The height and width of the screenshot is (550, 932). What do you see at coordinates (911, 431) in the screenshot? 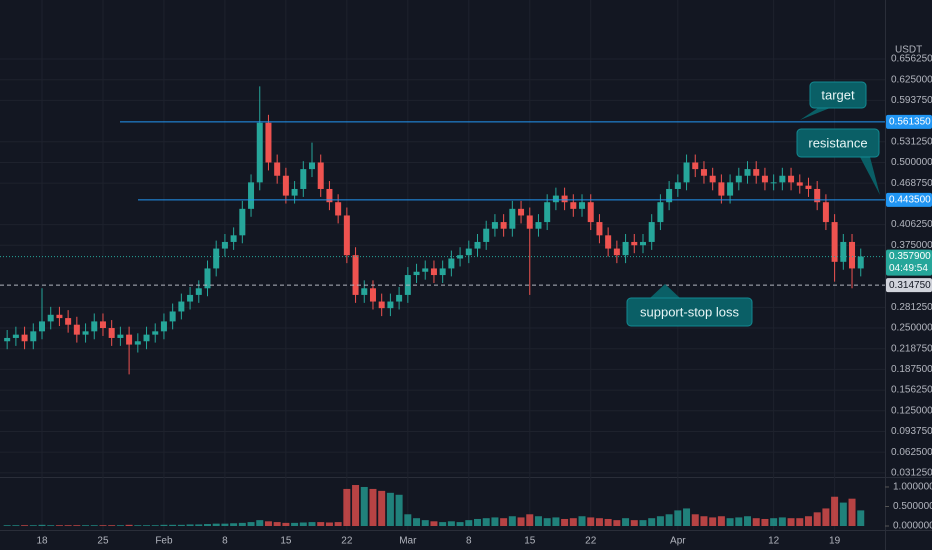
I see `y-tick-label: 0.093750` at bounding box center [911, 431].